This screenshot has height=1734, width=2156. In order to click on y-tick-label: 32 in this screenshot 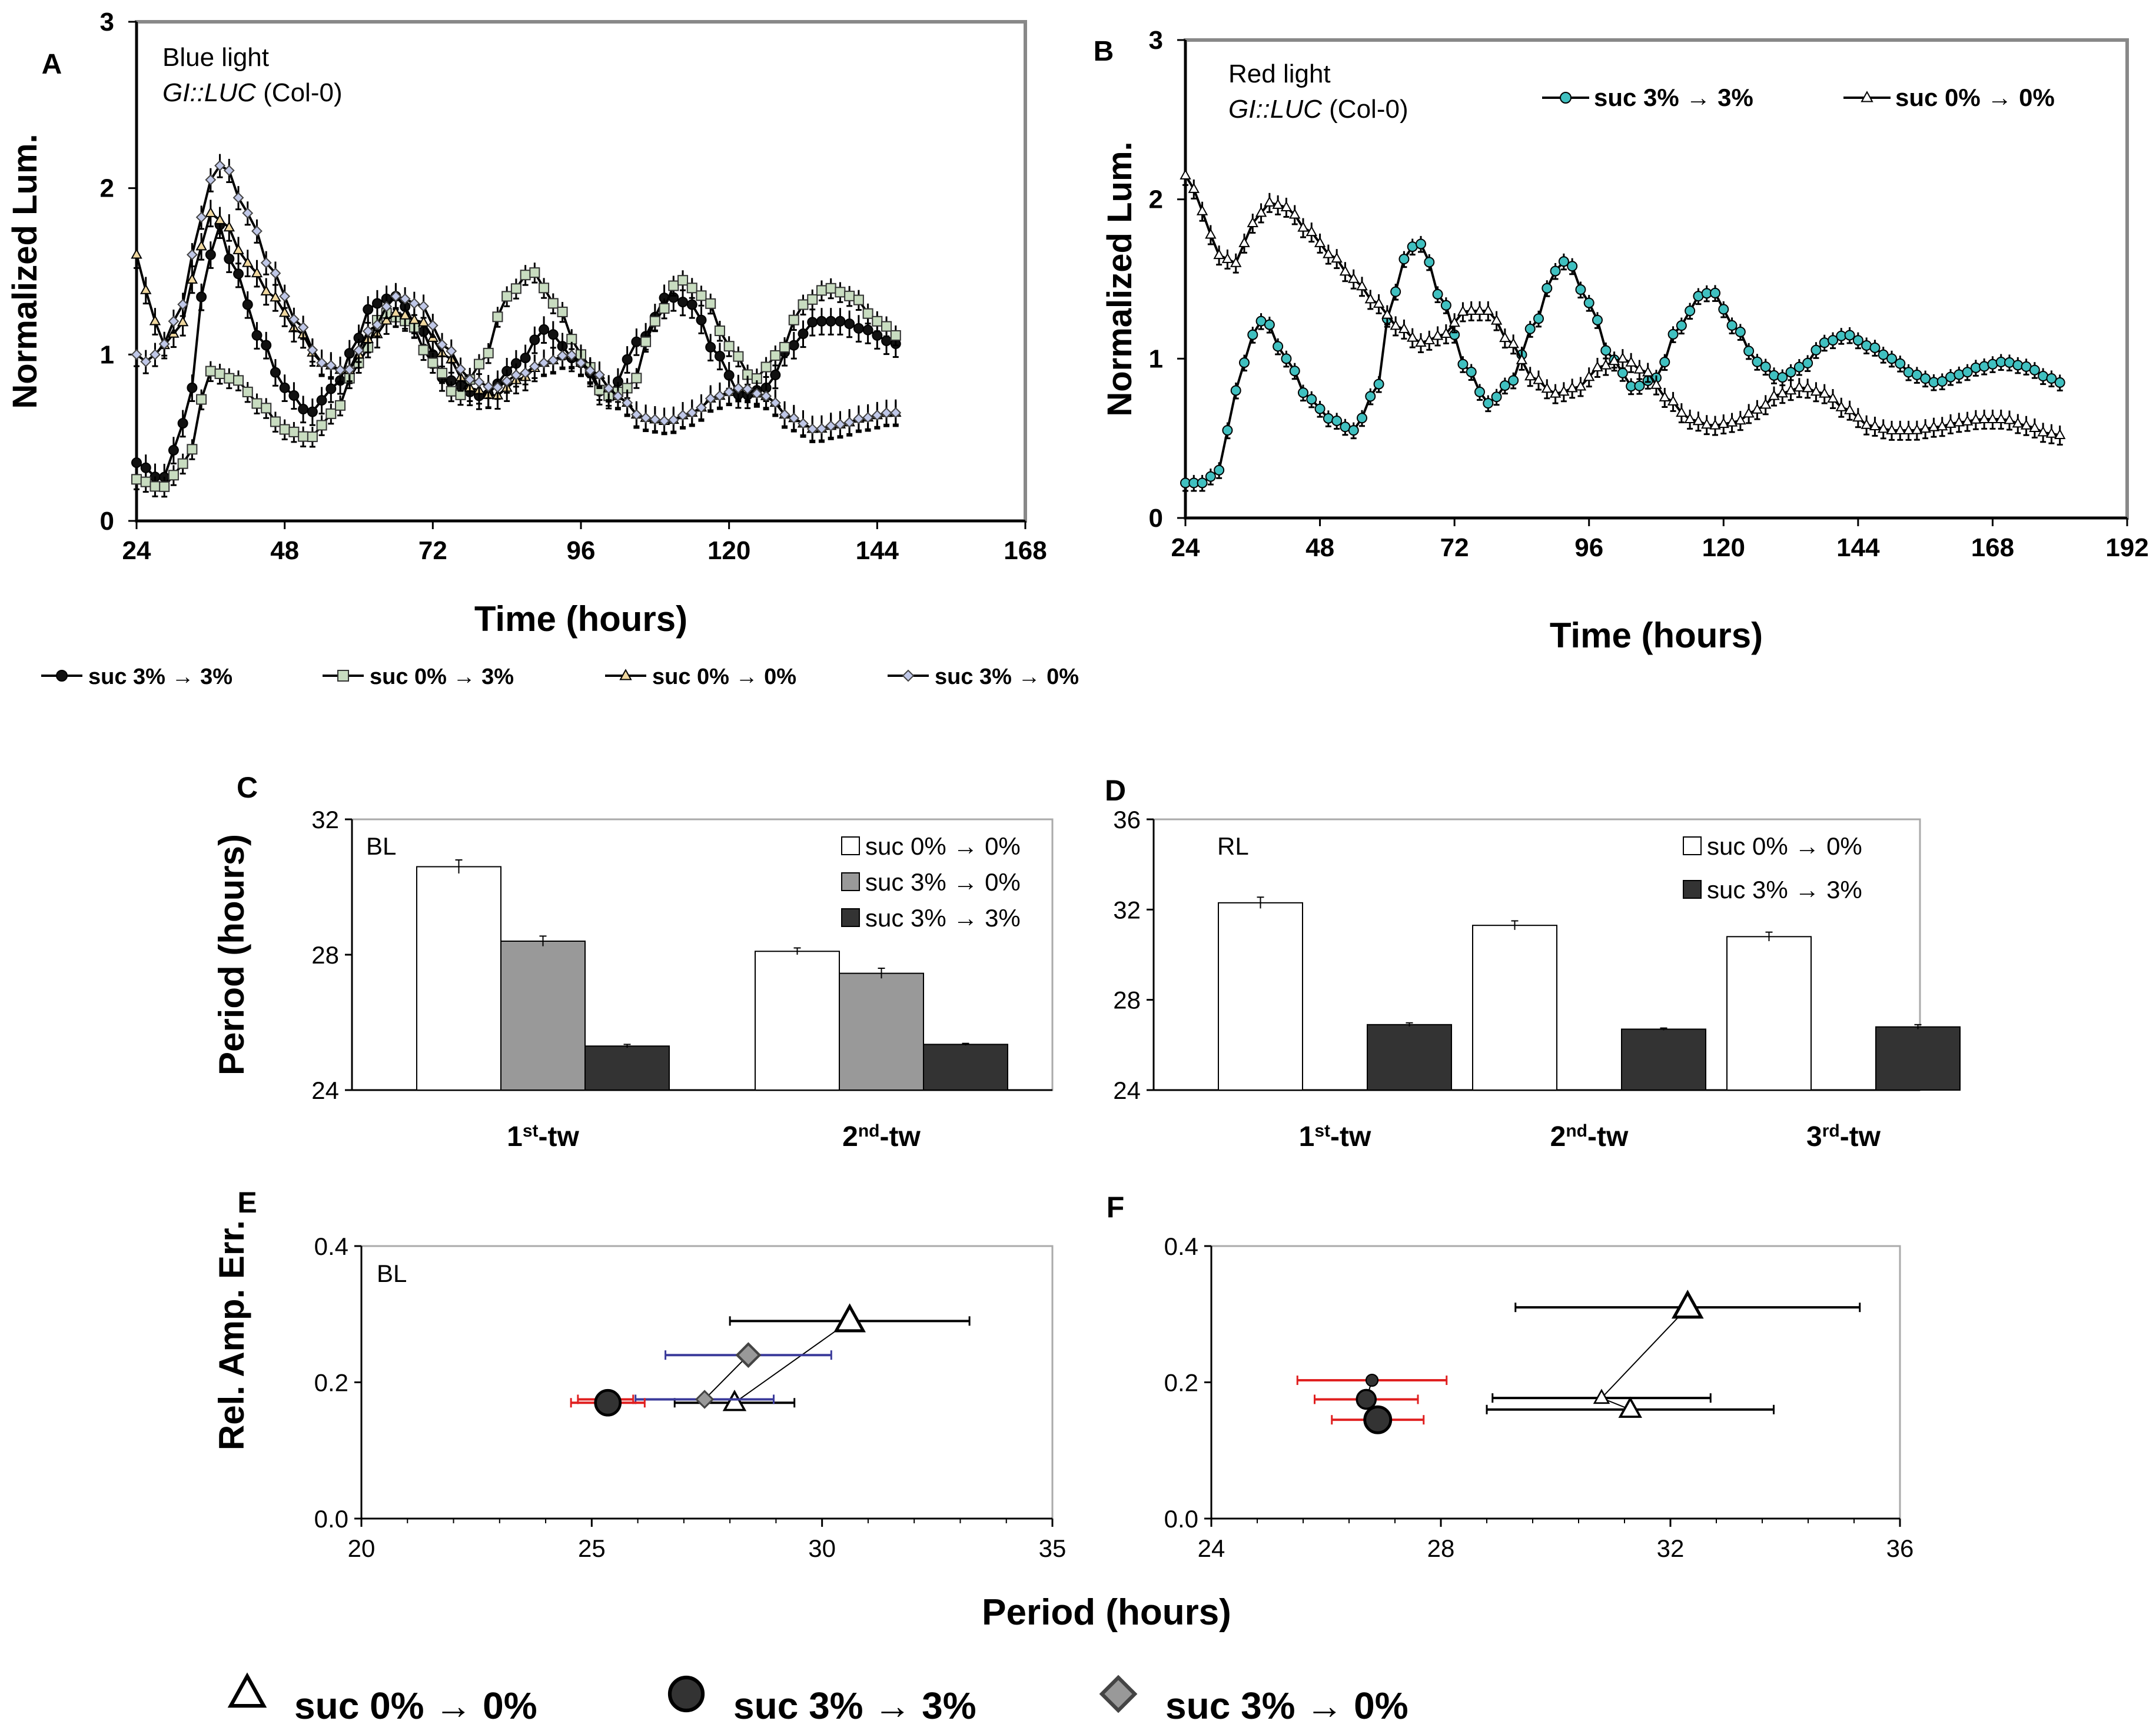, I will do `click(325, 820)`.